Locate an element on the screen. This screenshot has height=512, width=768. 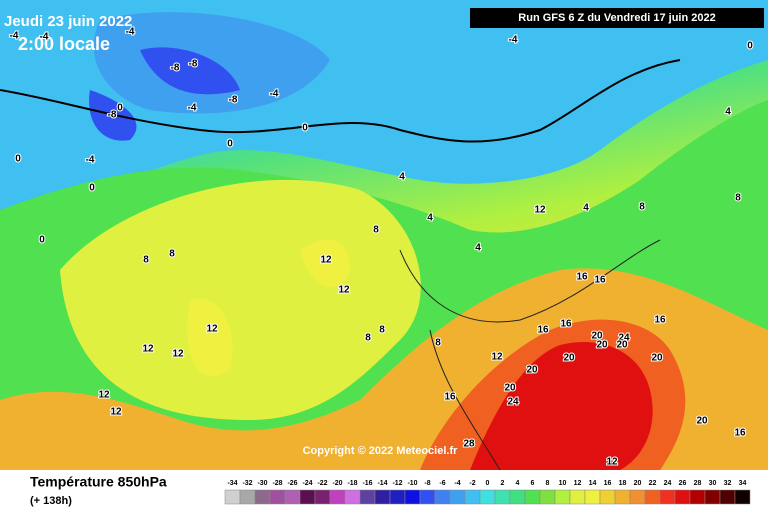
legend-label: 14 is located at coordinates (593, 483).